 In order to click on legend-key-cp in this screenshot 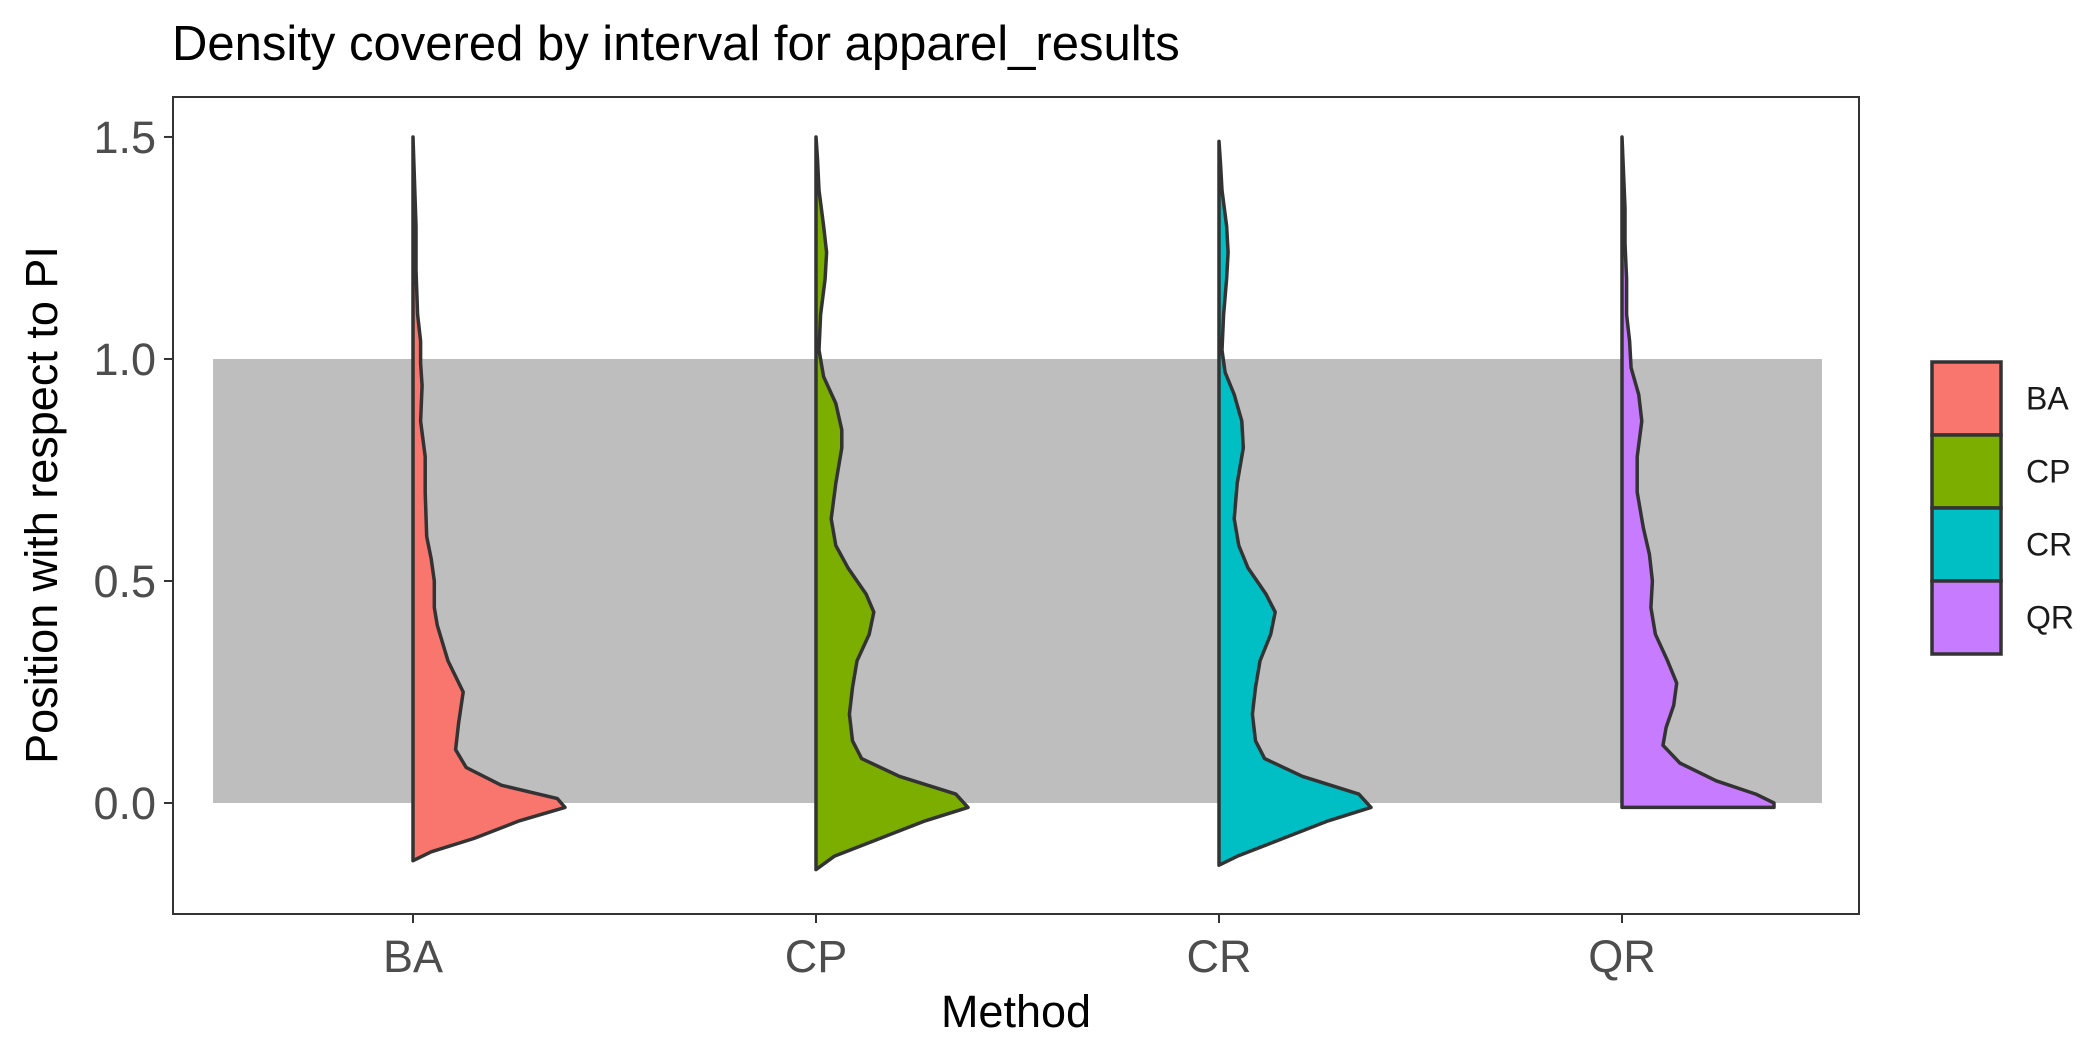, I will do `click(1966, 471)`.